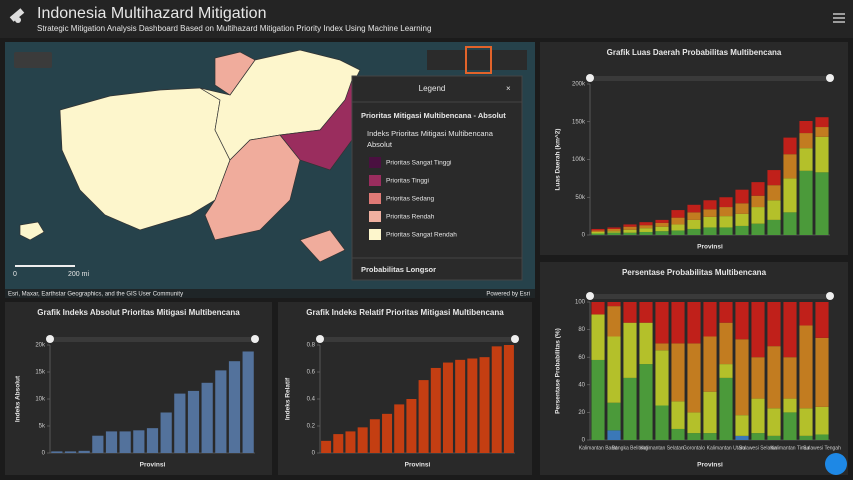 This screenshot has height=480, width=853. Describe the element at coordinates (836, 464) in the screenshot. I see `refresh-button` at that location.